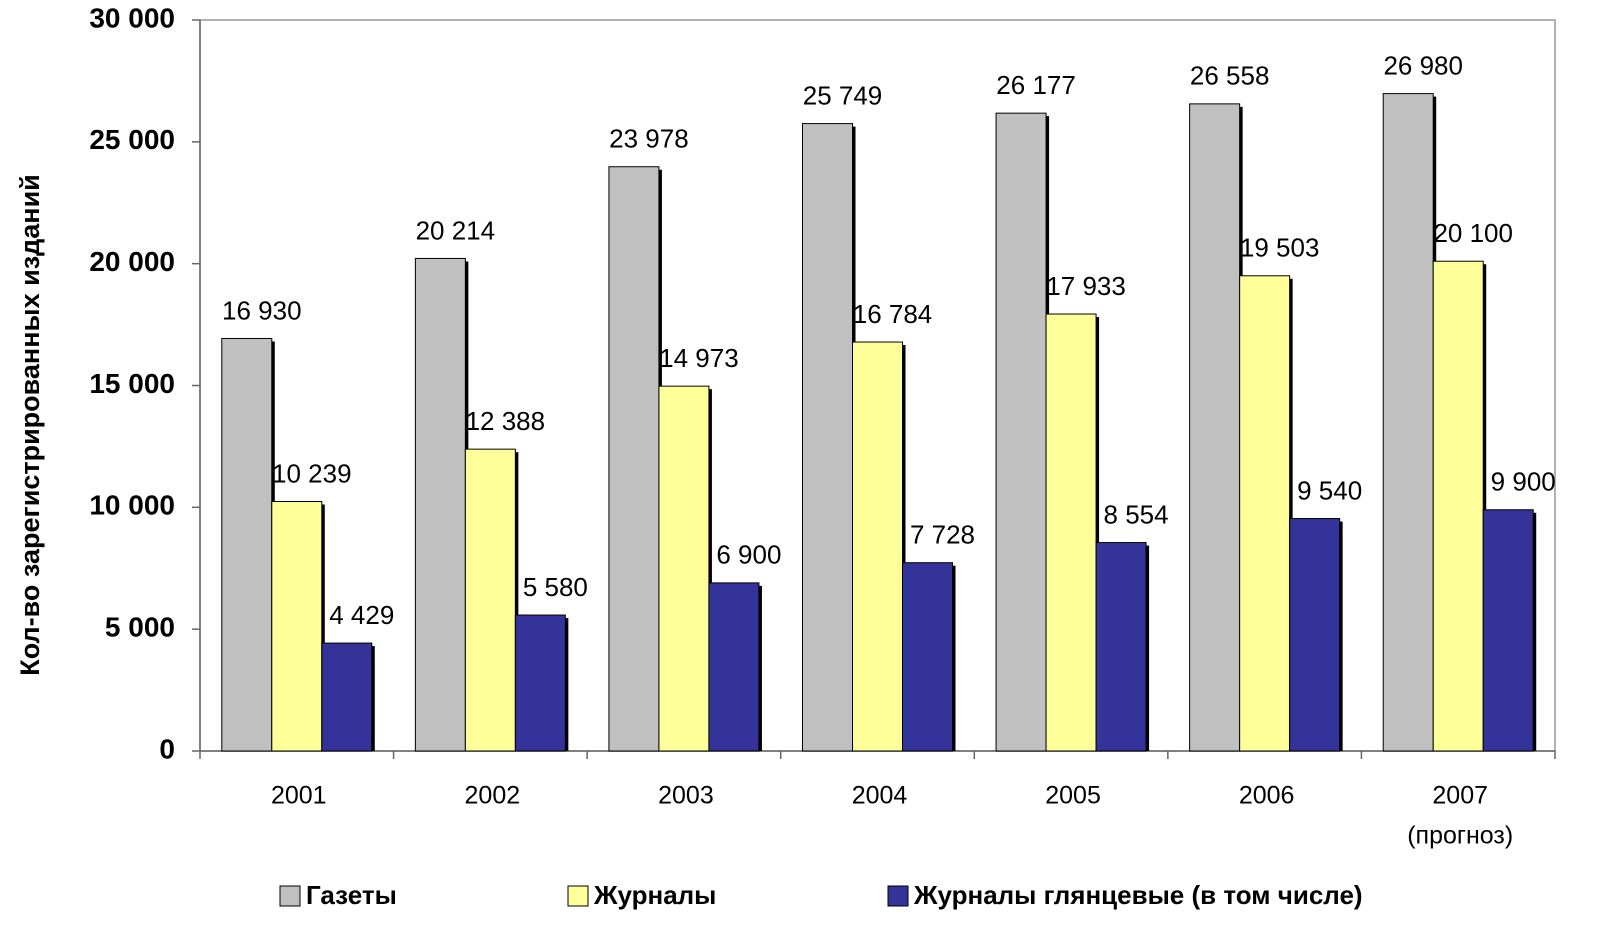 Image resolution: width=1622 pixels, height=947 pixels. I want to click on value-label: 19 503, so click(1280, 248).